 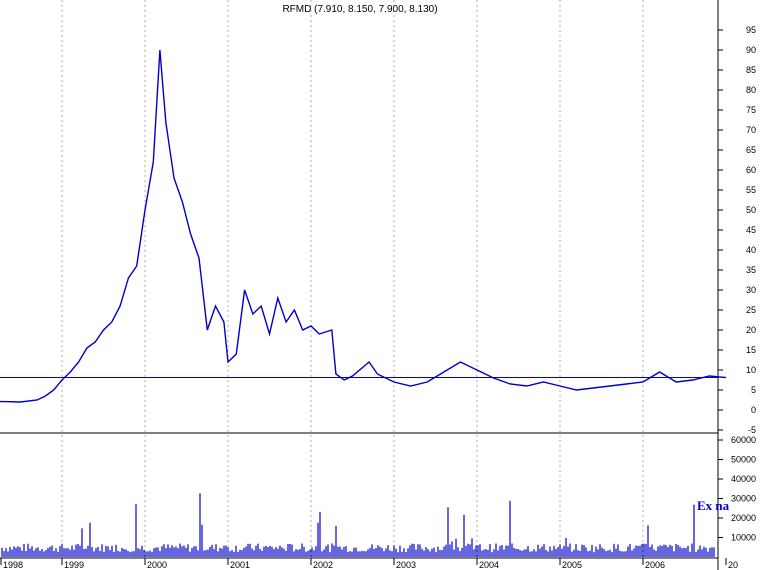 I want to click on volume-tick-label: 20000, so click(x=743, y=518).